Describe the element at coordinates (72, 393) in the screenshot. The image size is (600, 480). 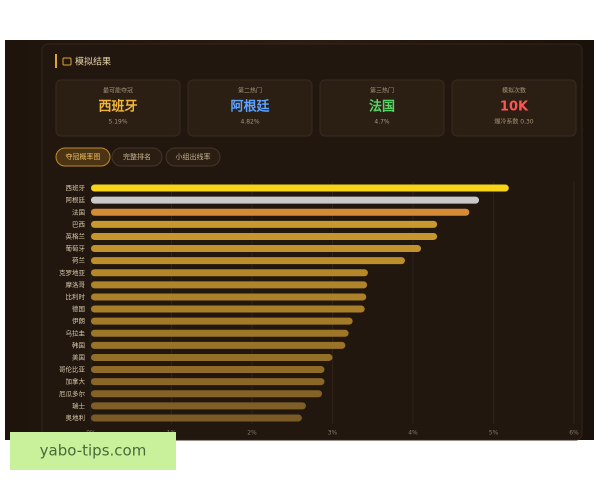
I see `y-tick-label: 厄瓜多尔` at that location.